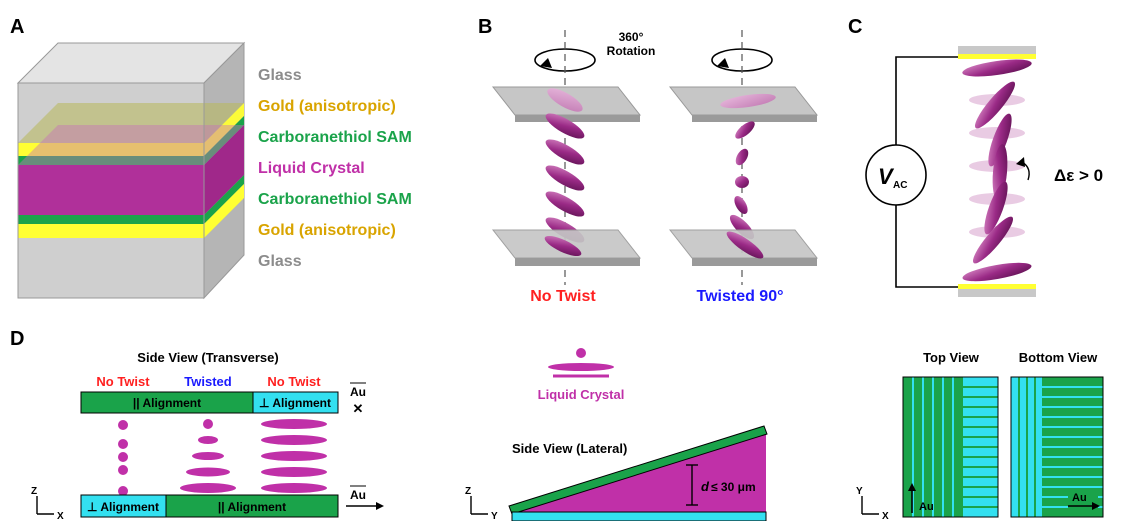 The image size is (1137, 521). I want to click on twisted-assembly, so click(743, 157).